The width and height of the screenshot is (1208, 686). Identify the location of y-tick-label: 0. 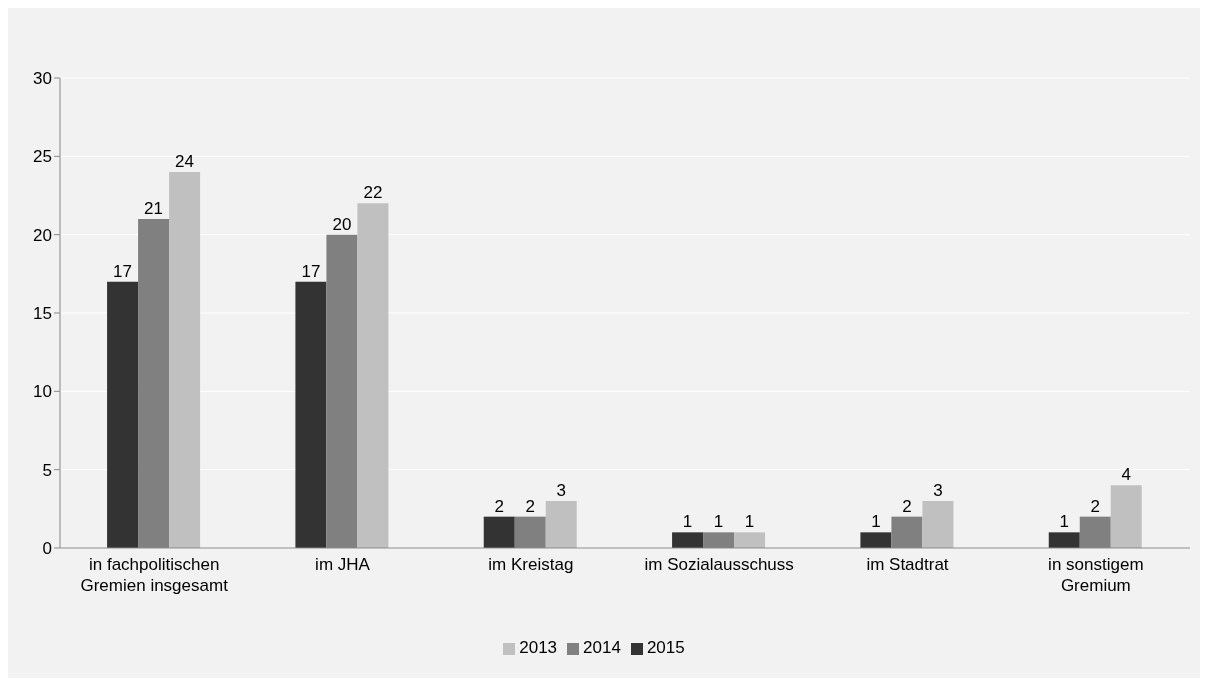
(47, 549).